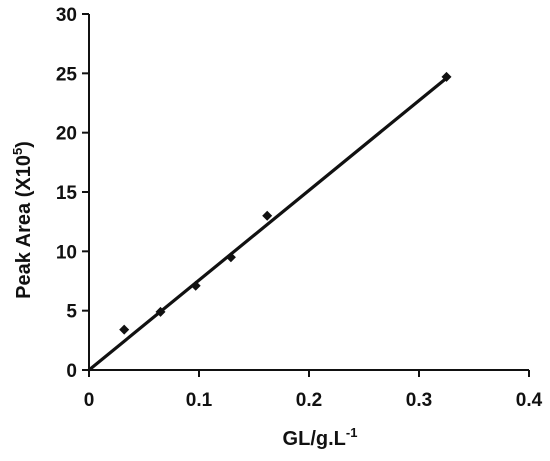 The image size is (550, 461). I want to click on y-axis-title: Peak Area (X105), so click(22, 220).